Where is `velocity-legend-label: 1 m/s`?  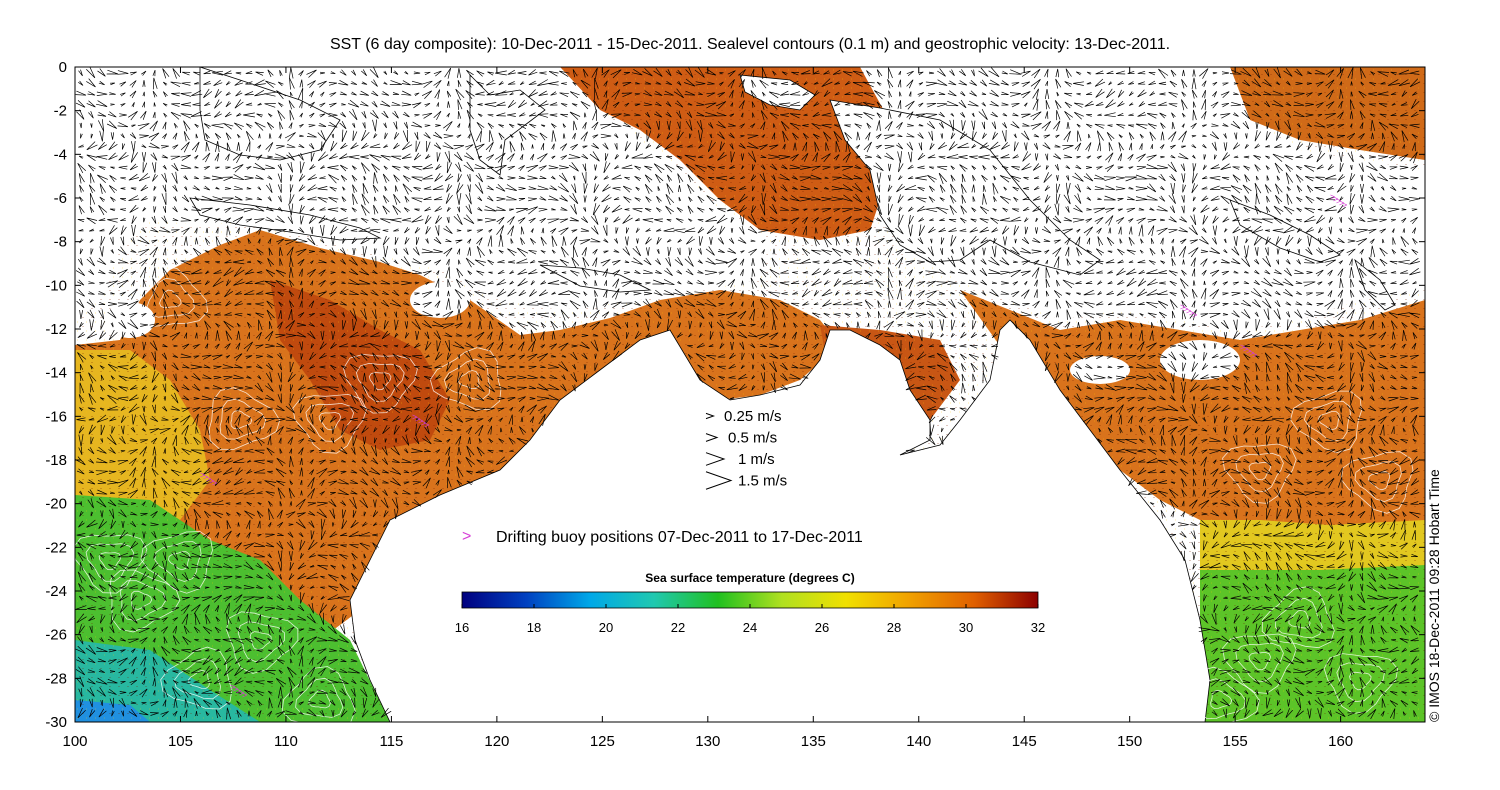
velocity-legend-label: 1 m/s is located at coordinates (756, 459).